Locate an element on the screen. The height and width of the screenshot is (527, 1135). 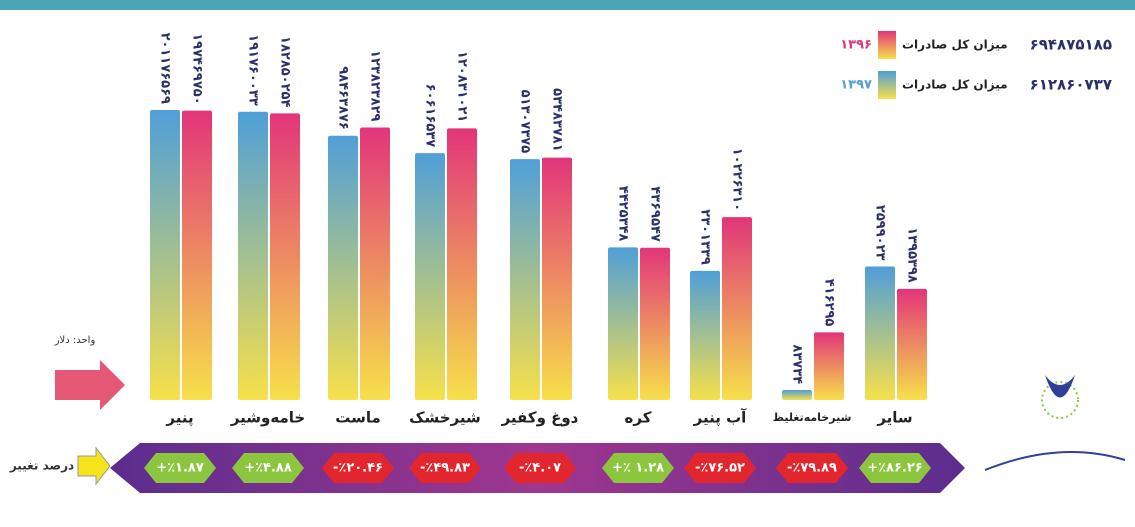
value-label: ۱۲۰۸۳۱۰۲۱ is located at coordinates (462, 86).